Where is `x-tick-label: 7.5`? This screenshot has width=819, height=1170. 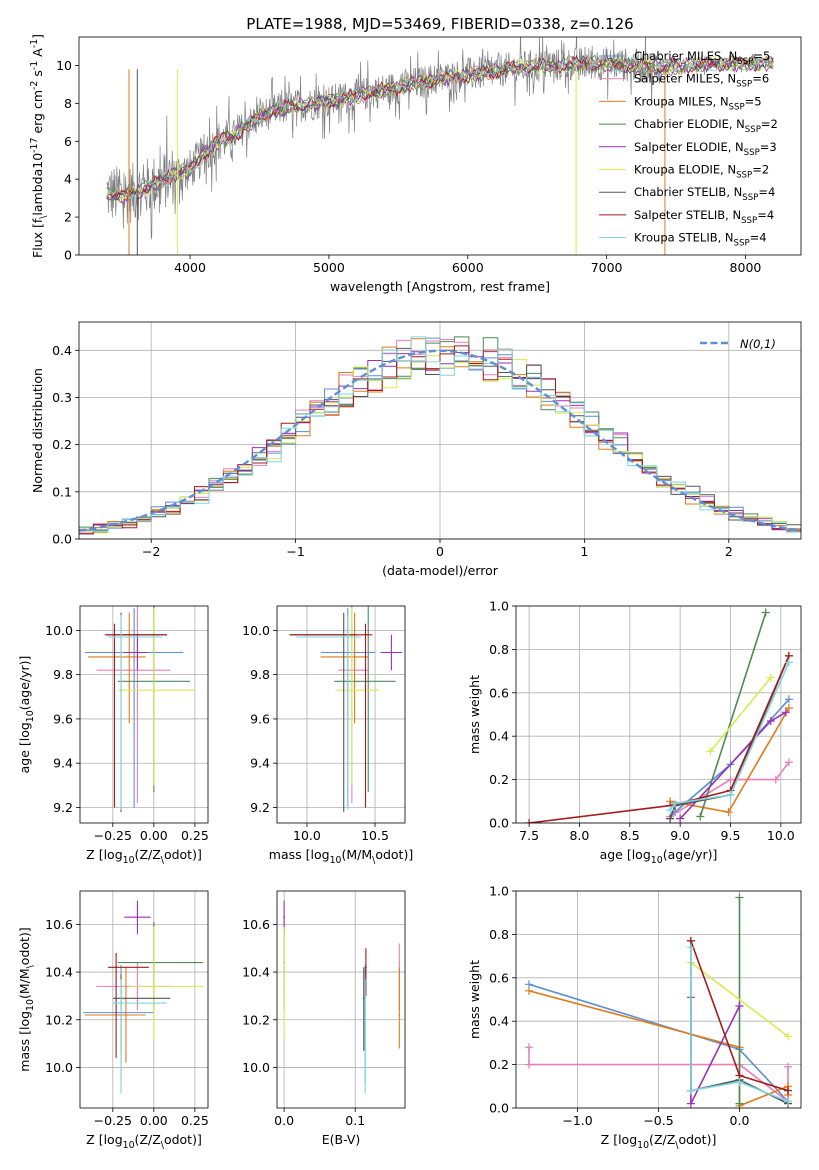
x-tick-label: 7.5 is located at coordinates (529, 835).